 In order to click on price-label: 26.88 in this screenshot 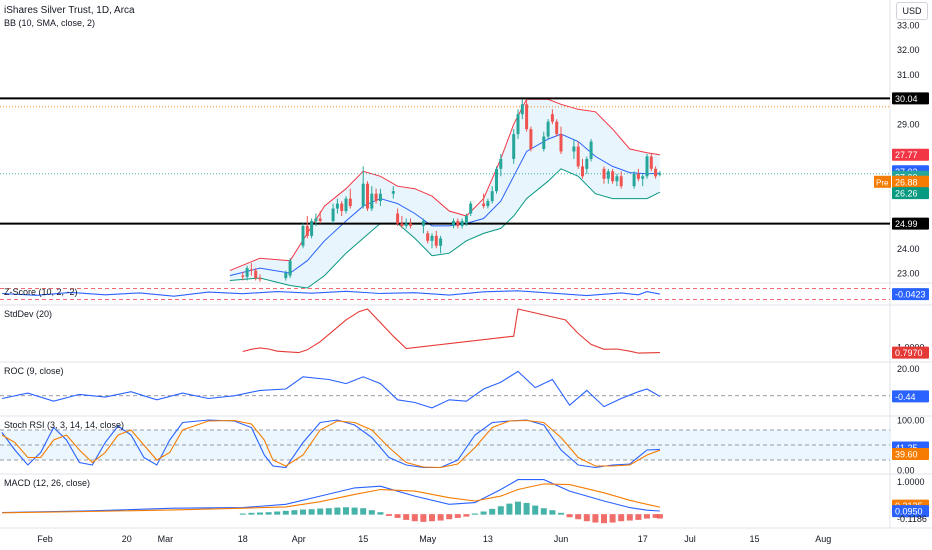, I will do `click(906, 182)`.